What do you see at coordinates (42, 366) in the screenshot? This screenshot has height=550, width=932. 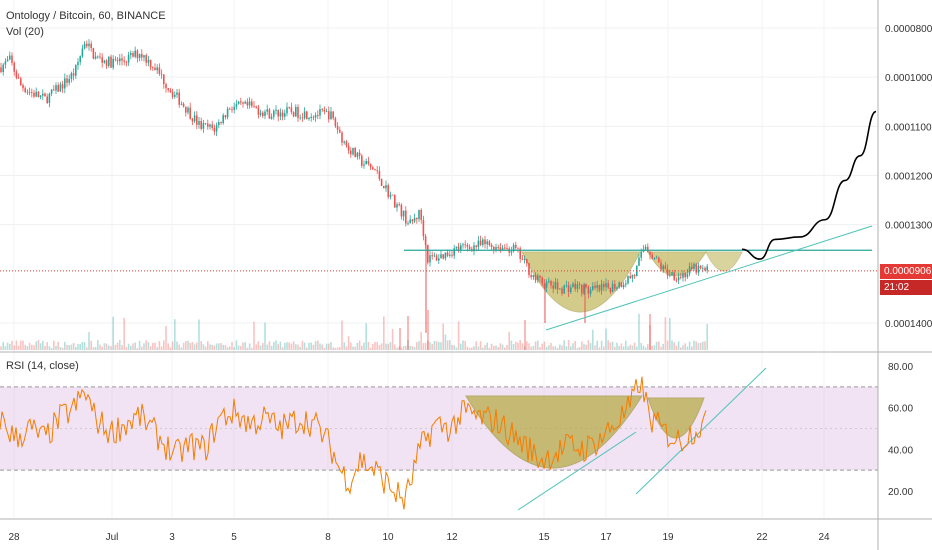 I see `rsi-legend: RSI (14, close)` at bounding box center [42, 366].